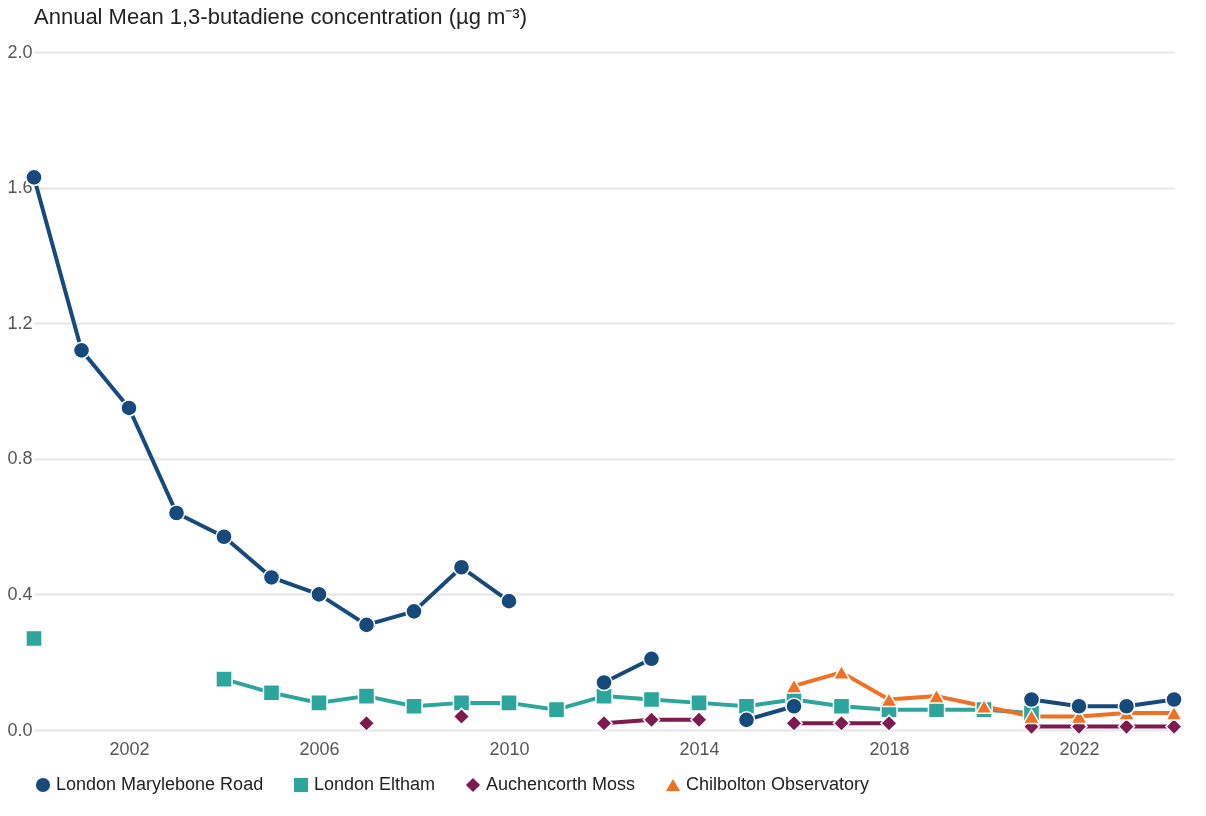  What do you see at coordinates (509, 748) in the screenshot?
I see `x-tick-label: 2010` at bounding box center [509, 748].